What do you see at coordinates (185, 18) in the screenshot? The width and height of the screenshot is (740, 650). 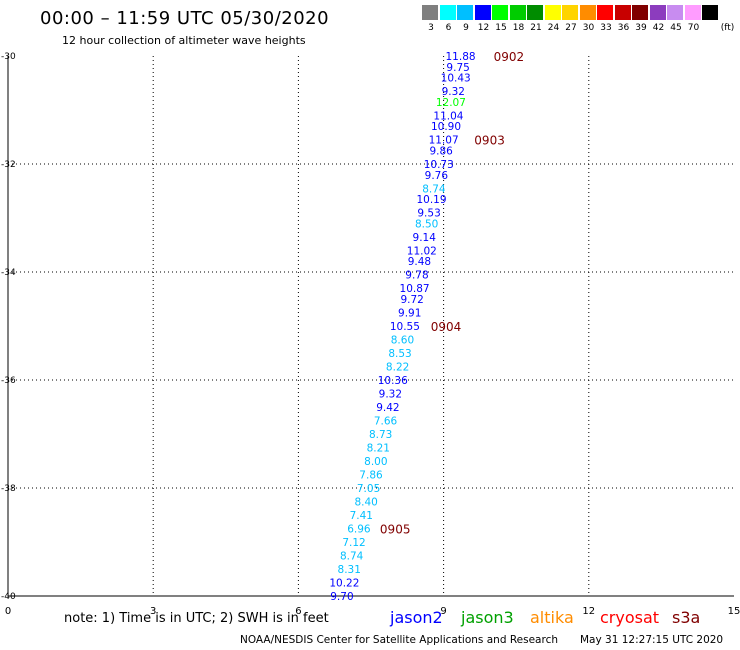 I see `chart-title: 00:00 – 11:59 UTC 05/30/2020` at bounding box center [185, 18].